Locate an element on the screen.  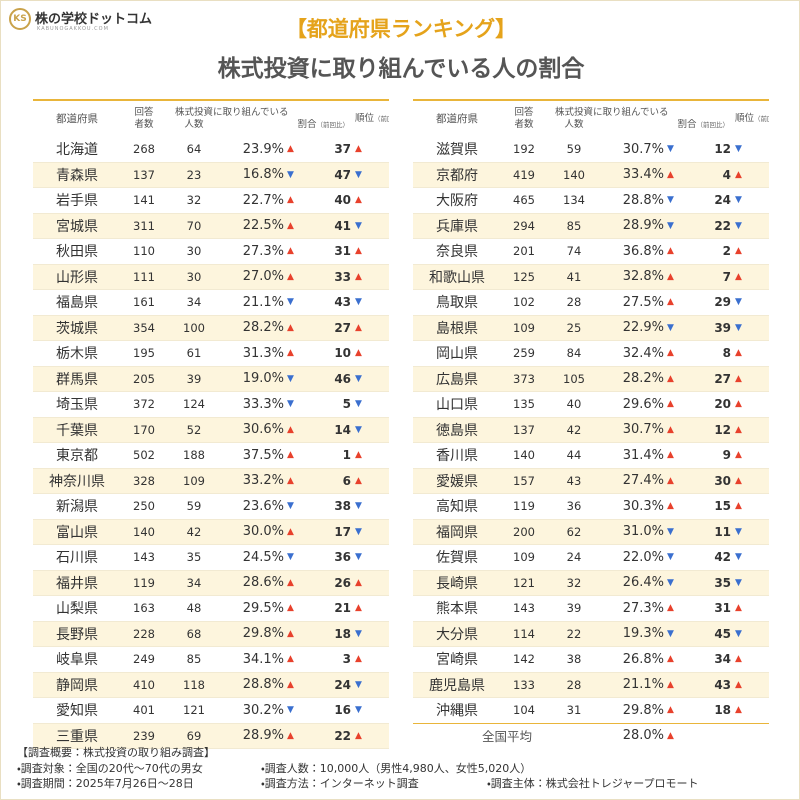
prefecture: 島根県 is located at coordinates (457, 328).